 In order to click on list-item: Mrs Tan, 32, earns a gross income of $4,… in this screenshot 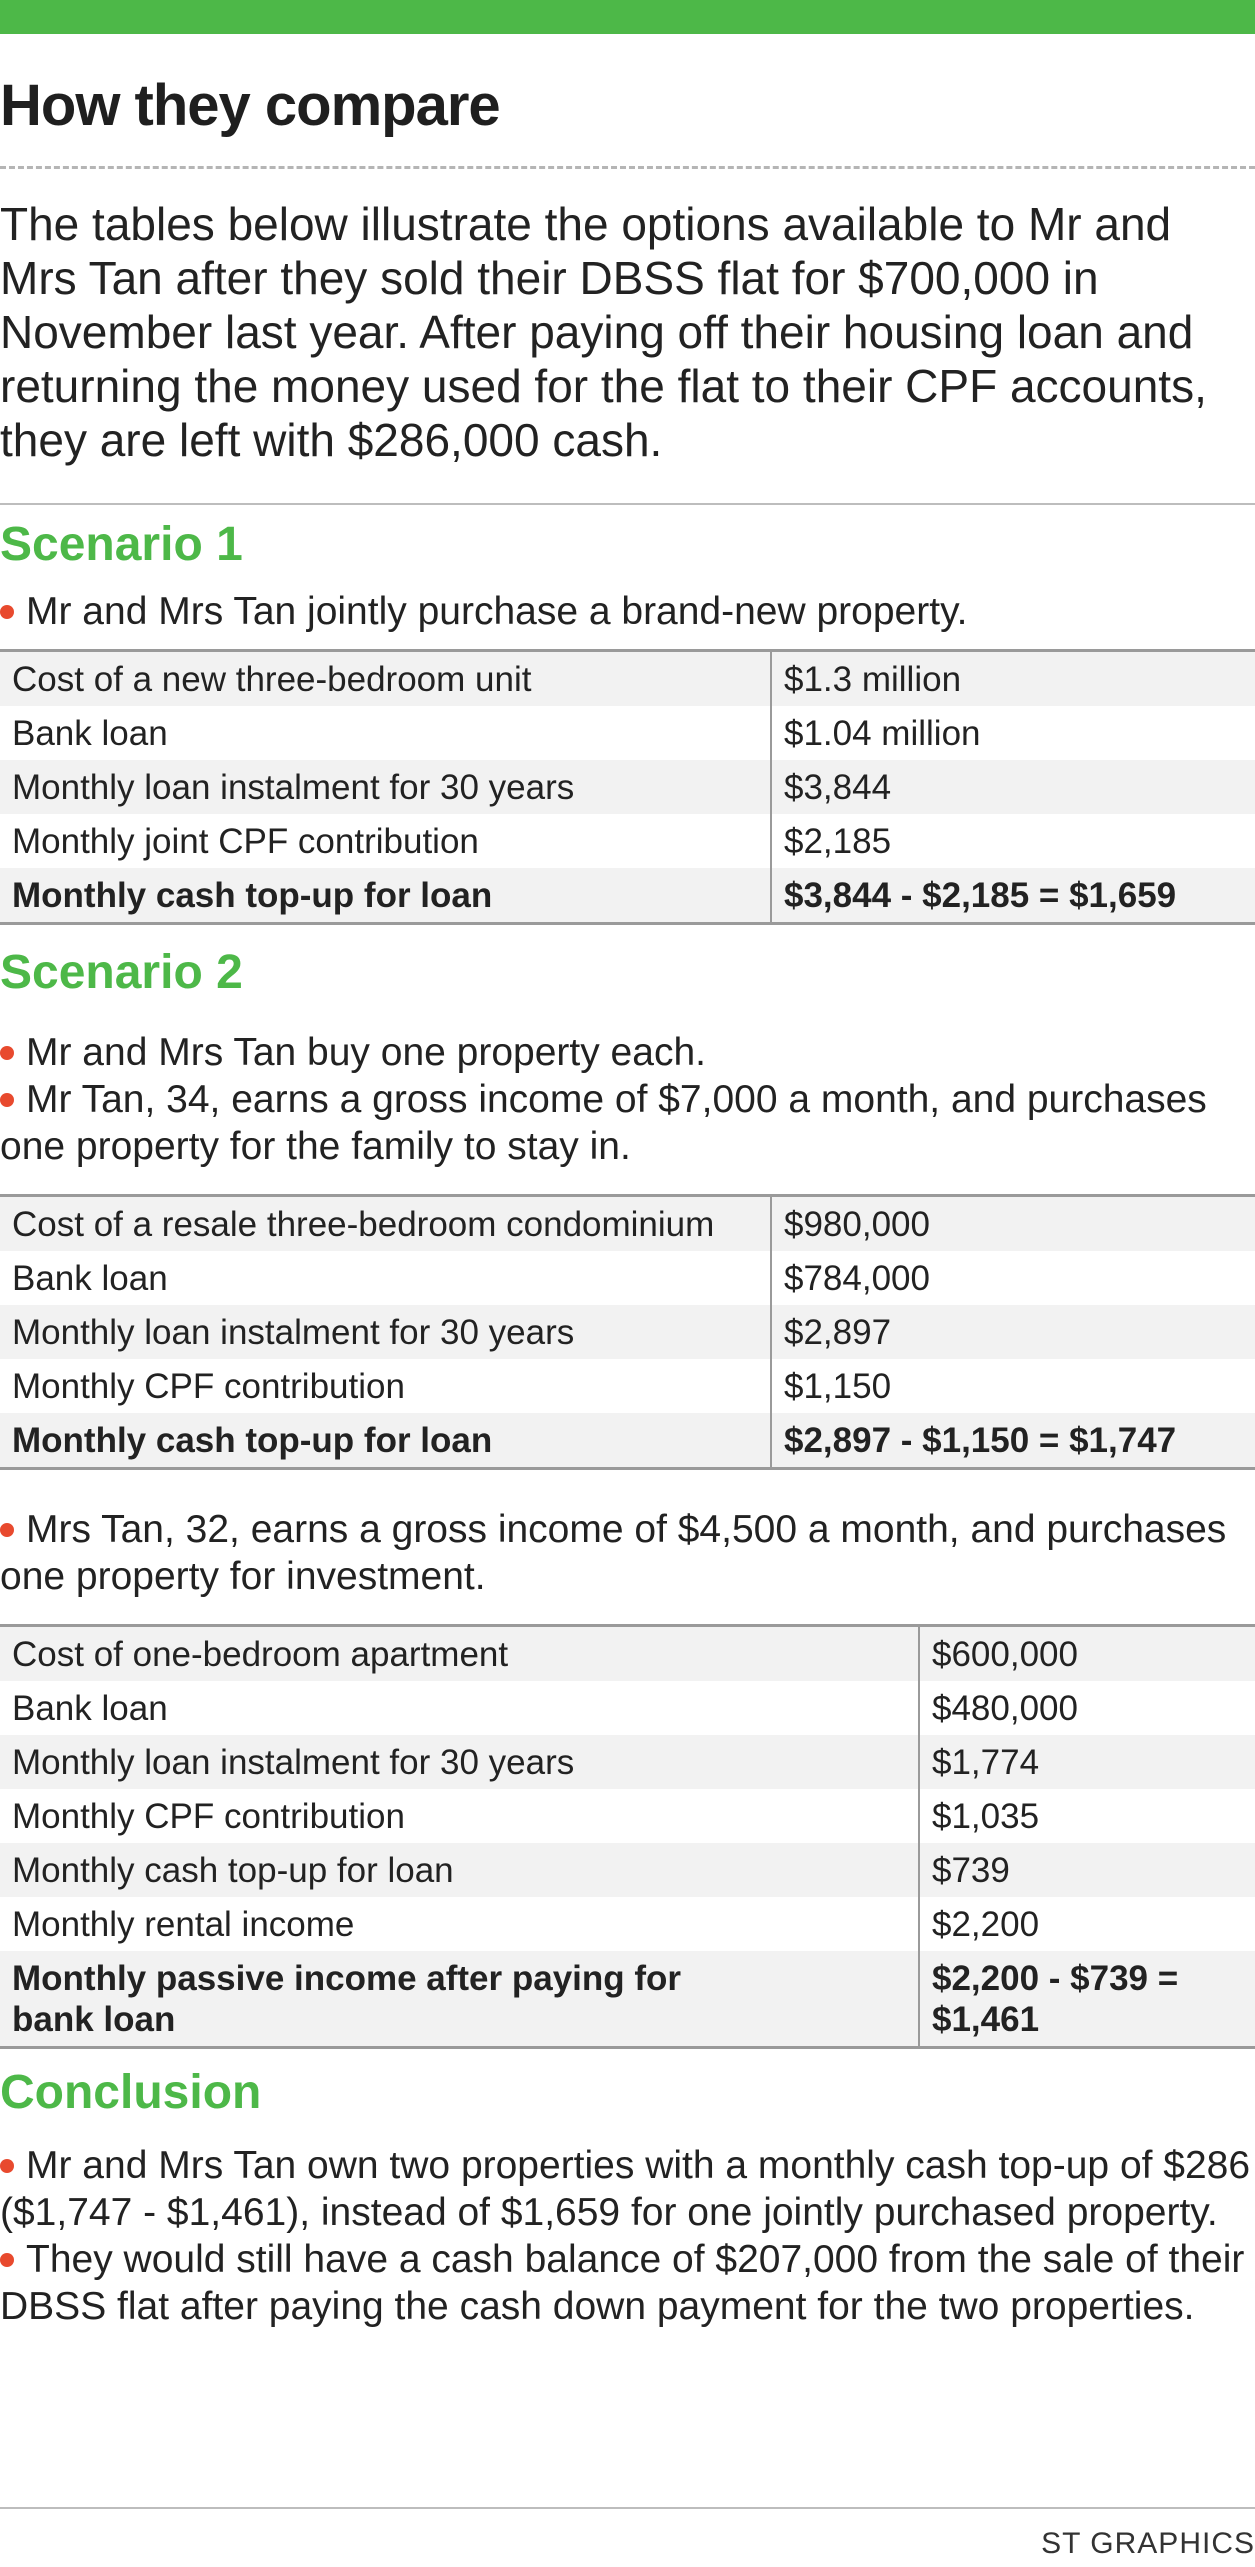, I will do `click(627, 1553)`.